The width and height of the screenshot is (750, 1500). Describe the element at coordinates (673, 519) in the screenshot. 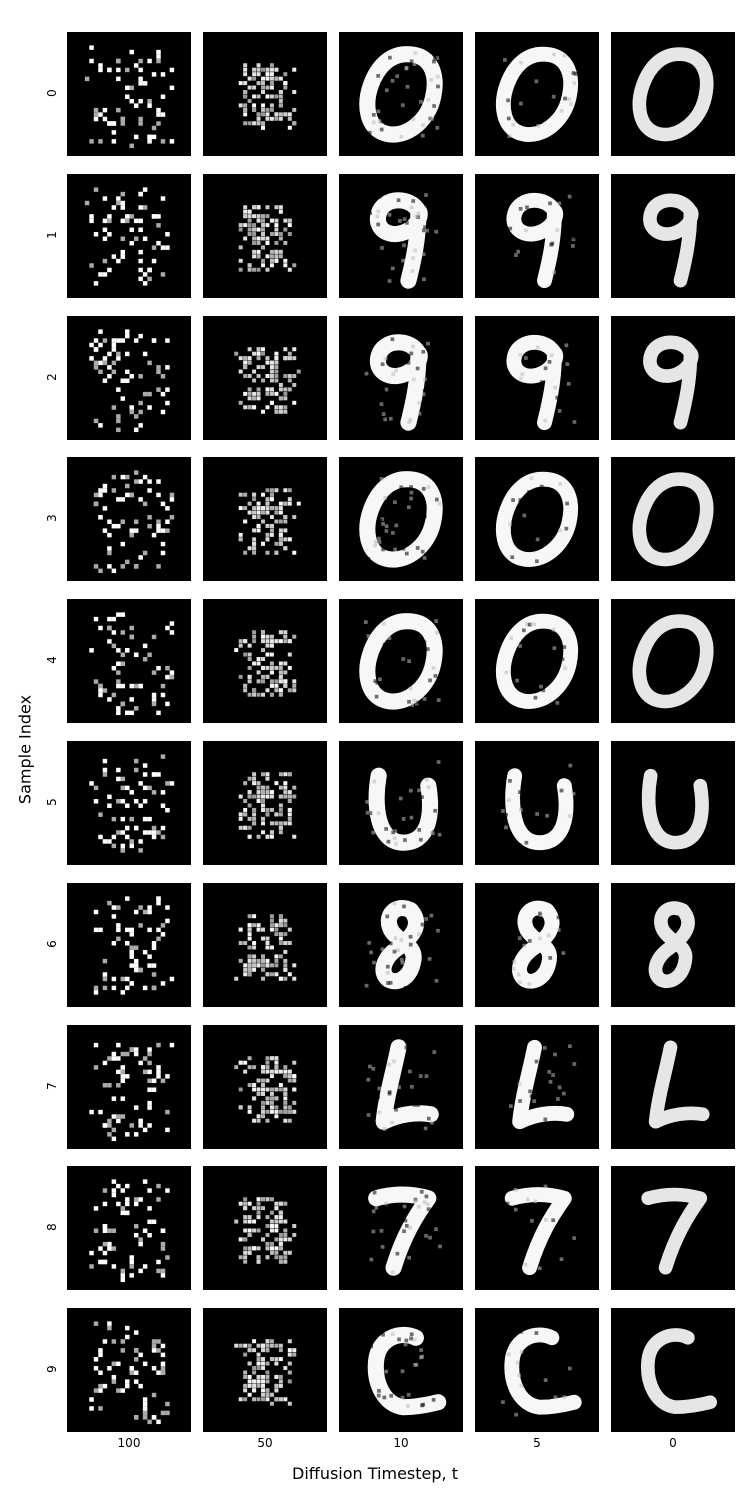

I see `sample-3-t0-image` at that location.